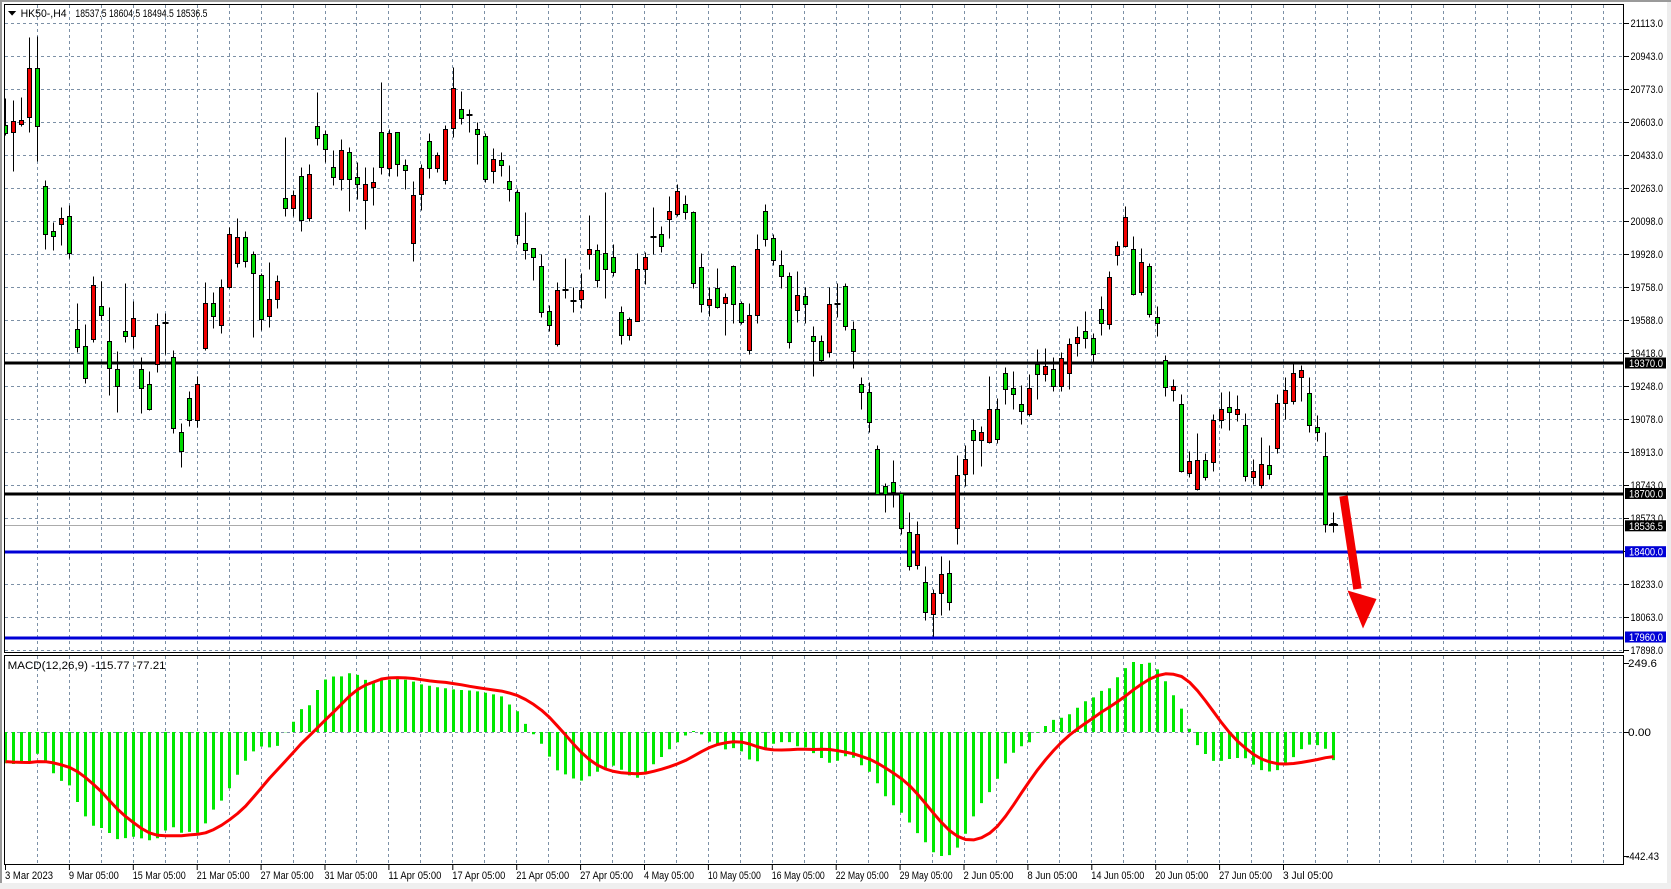  I want to click on svg-text: 20263.0, so click(1647, 189).